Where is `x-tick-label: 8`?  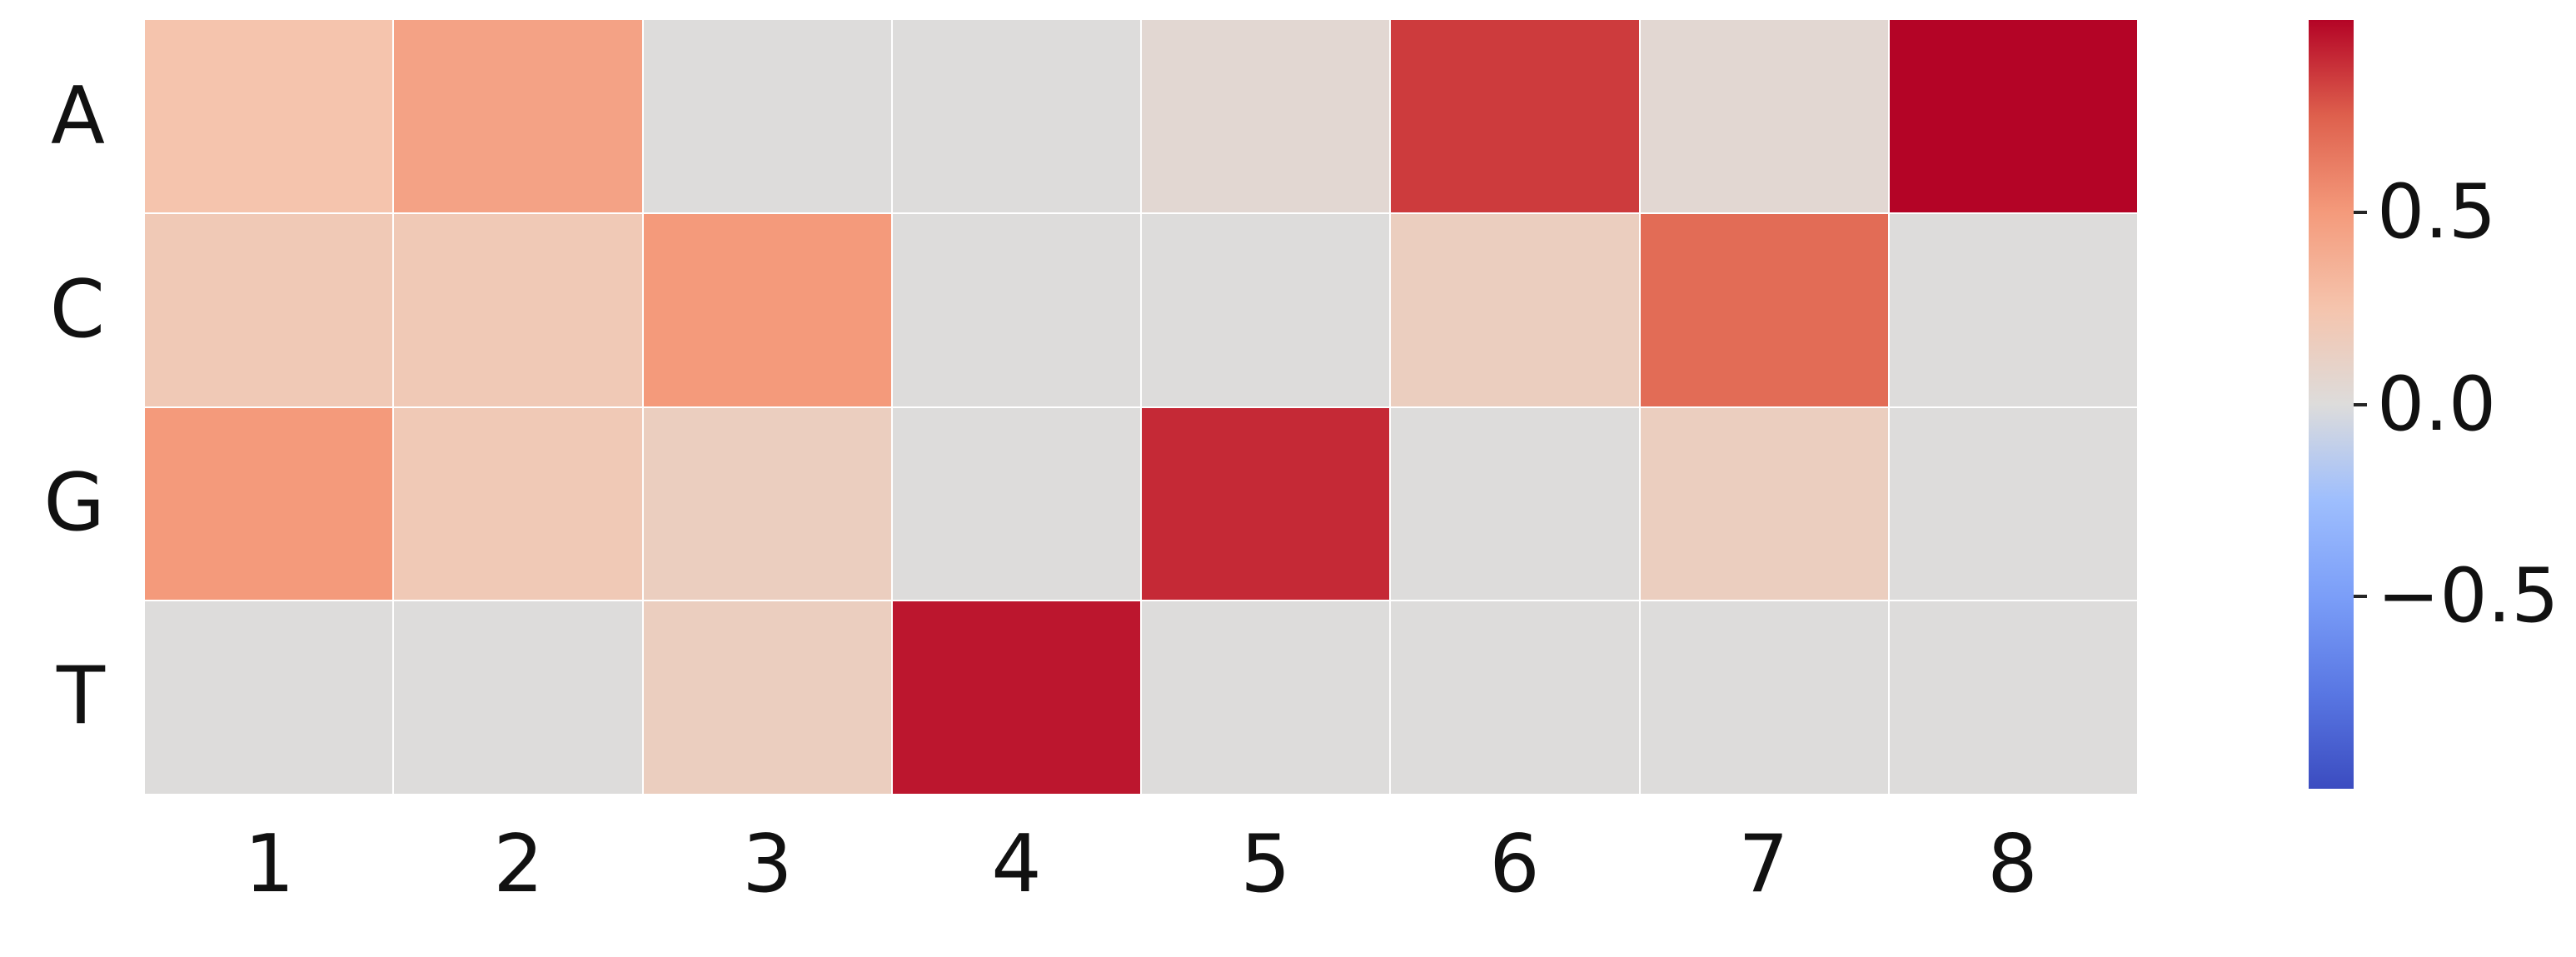 x-tick-label: 8 is located at coordinates (2012, 864).